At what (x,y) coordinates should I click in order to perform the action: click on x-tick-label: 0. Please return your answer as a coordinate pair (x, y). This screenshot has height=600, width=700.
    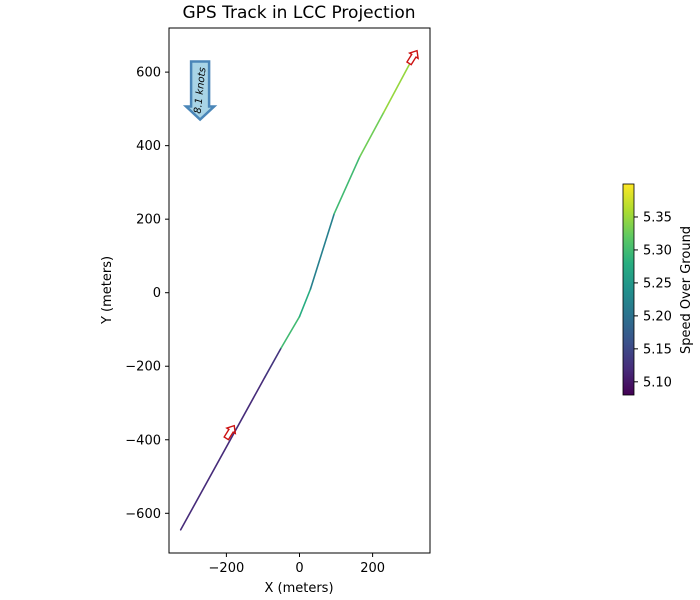
    Looking at the image, I should click on (299, 568).